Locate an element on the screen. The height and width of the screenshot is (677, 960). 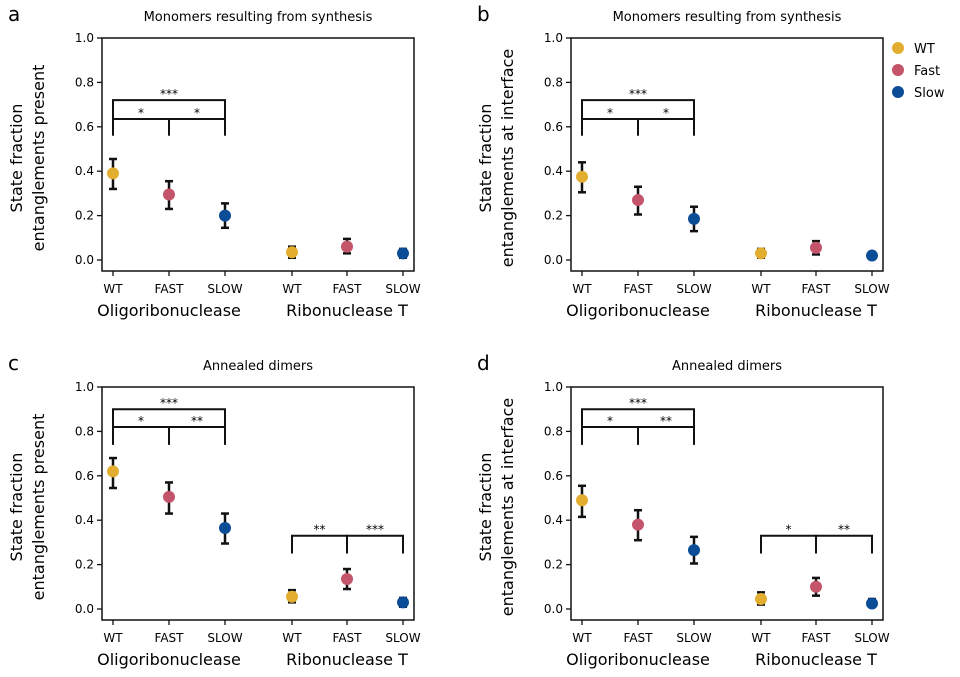
legend-label: Fast is located at coordinates (927, 71).